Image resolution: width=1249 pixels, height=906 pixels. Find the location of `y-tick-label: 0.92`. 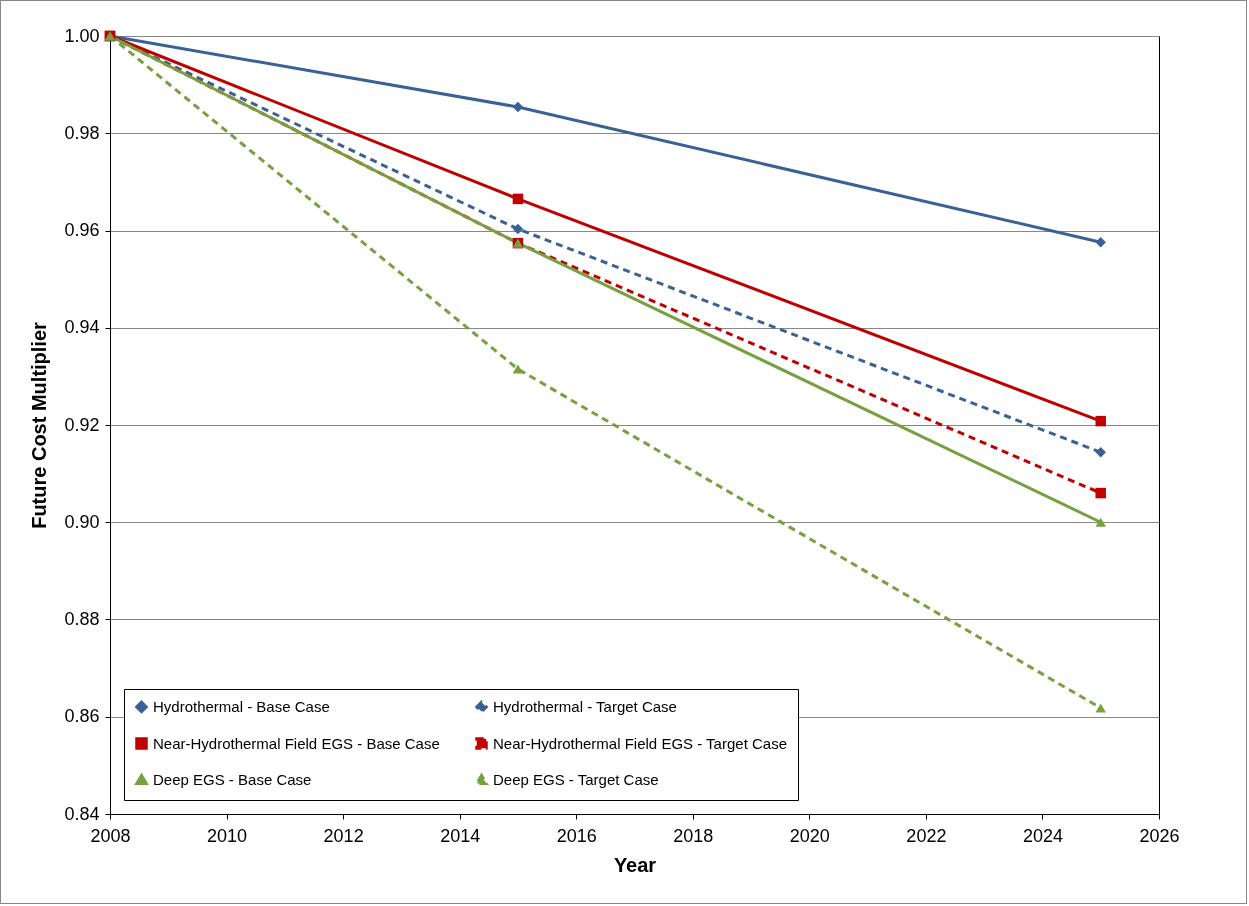

y-tick-label: 0.92 is located at coordinates (82, 424).